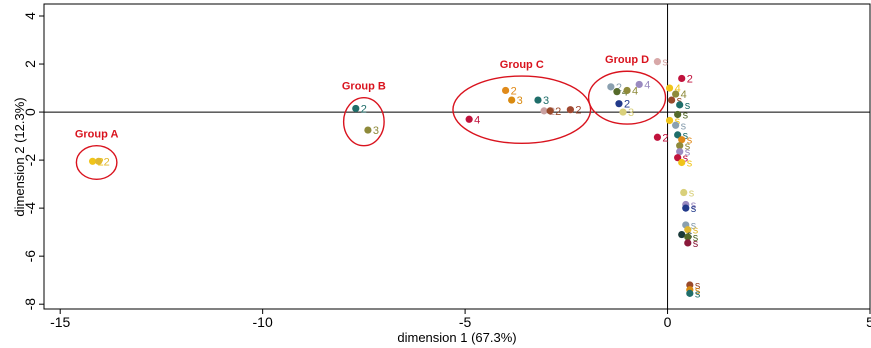 The image size is (871, 348). Describe the element at coordinates (558, 112) in the screenshot. I see `data-point-label-9: 2` at that location.